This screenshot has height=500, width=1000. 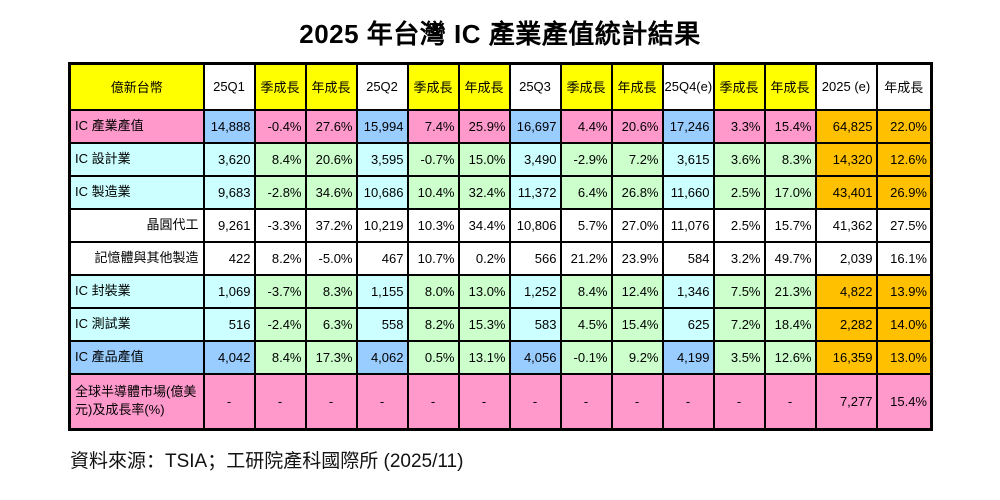 I want to click on col-header-3: 年成長, so click(x=331, y=86).